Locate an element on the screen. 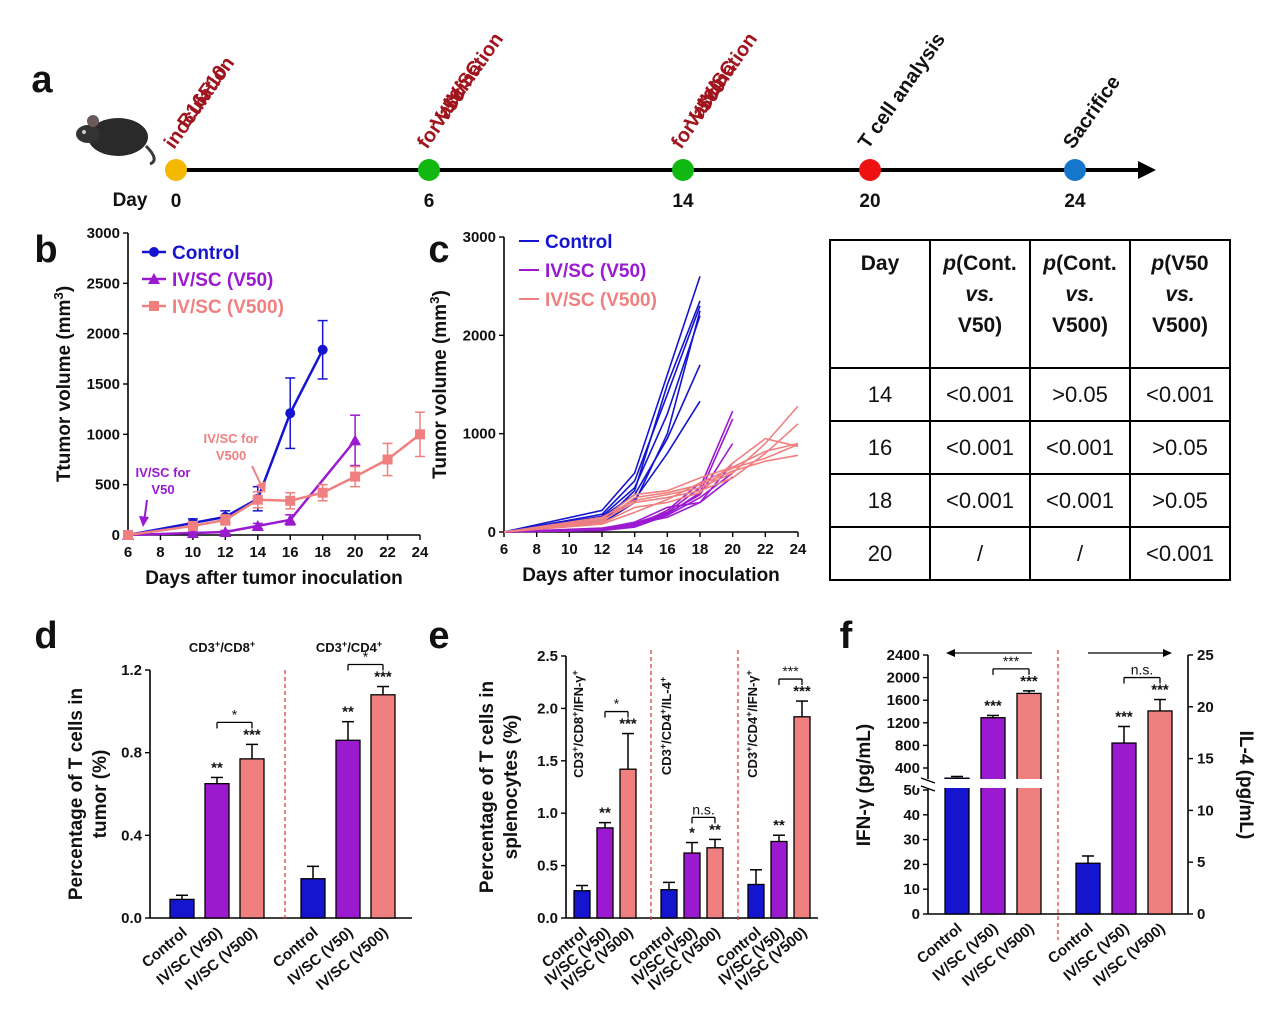 The height and width of the screenshot is (1031, 1267). italic-p: p is located at coordinates (1049, 263).